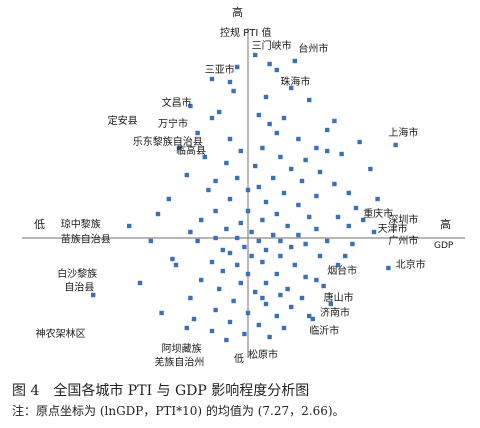 This screenshot has height=428, width=480. I want to click on city-label: 台州市, so click(313, 48).